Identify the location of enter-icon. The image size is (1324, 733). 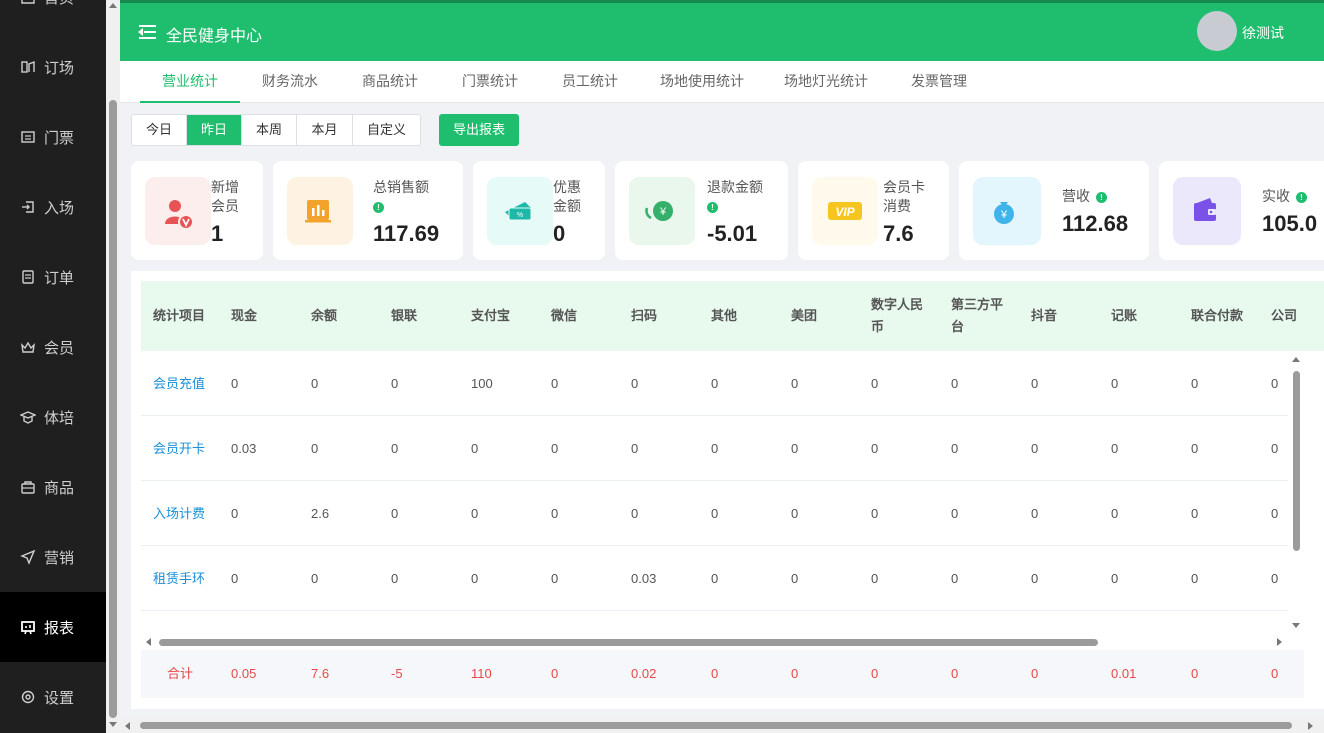
(28, 207).